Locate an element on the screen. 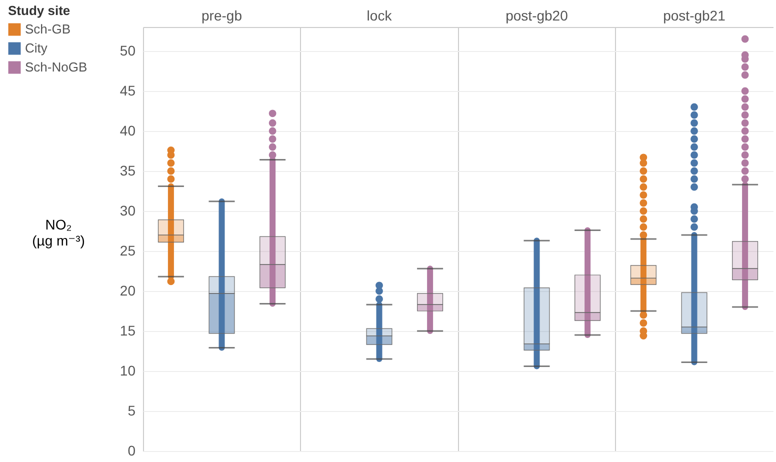 This screenshot has width=776, height=462. y-tick-label: 10 is located at coordinates (128, 370).